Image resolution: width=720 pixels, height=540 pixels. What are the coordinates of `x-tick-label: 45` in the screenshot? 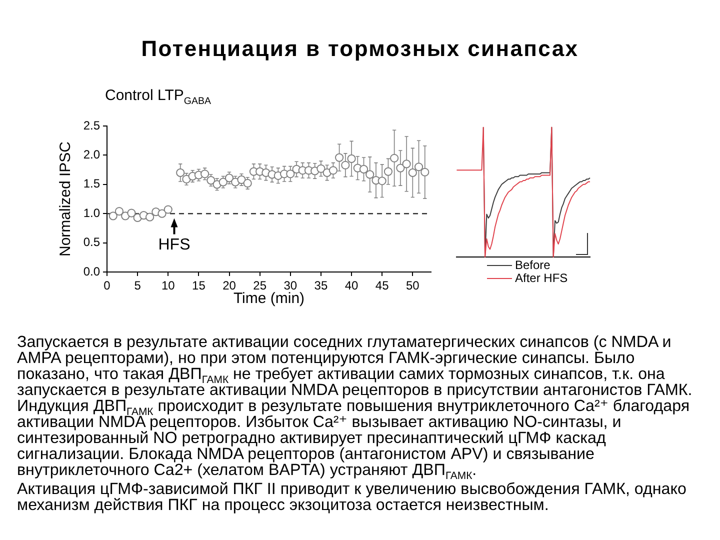 It's located at (382, 285).